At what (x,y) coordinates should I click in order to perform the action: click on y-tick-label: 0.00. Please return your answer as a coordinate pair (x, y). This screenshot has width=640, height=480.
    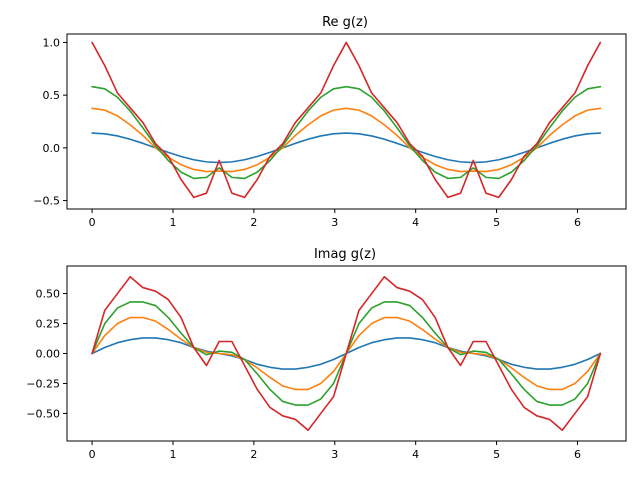
    Looking at the image, I should click on (48, 354).